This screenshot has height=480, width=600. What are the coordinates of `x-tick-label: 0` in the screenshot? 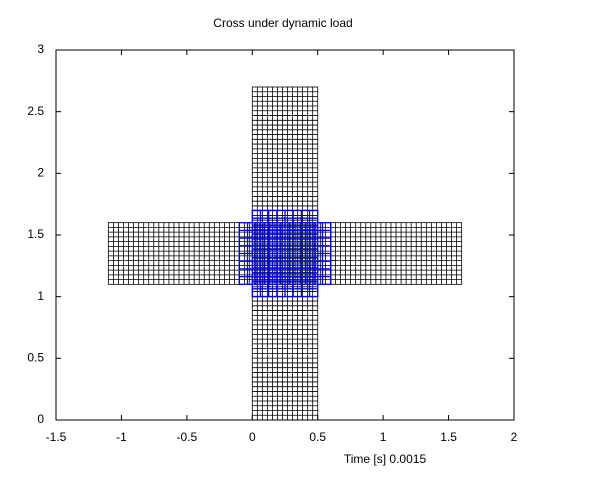 It's located at (252, 437).